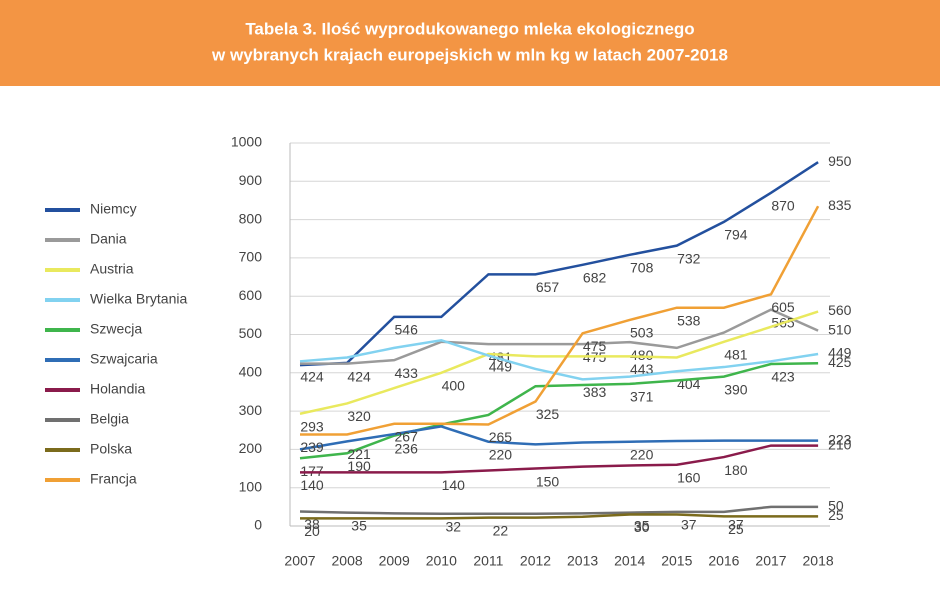 The image size is (940, 595). Describe the element at coordinates (595, 346) in the screenshot. I see `data-label: 475` at that location.